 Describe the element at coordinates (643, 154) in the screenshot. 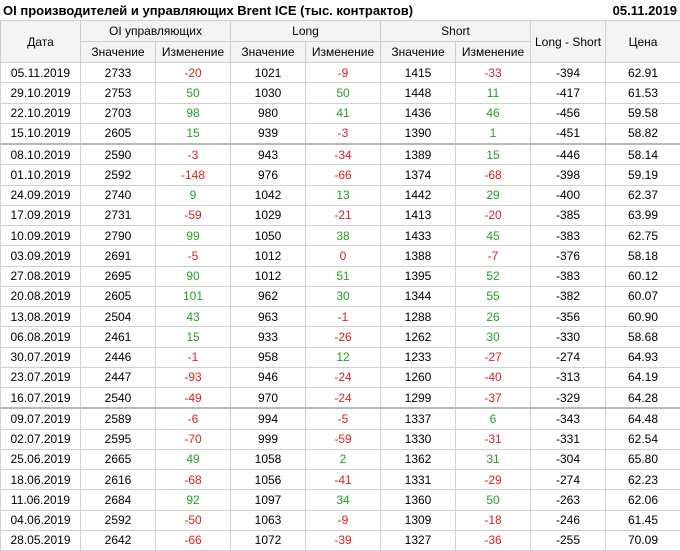

I see `table-cell: 58.14` at that location.